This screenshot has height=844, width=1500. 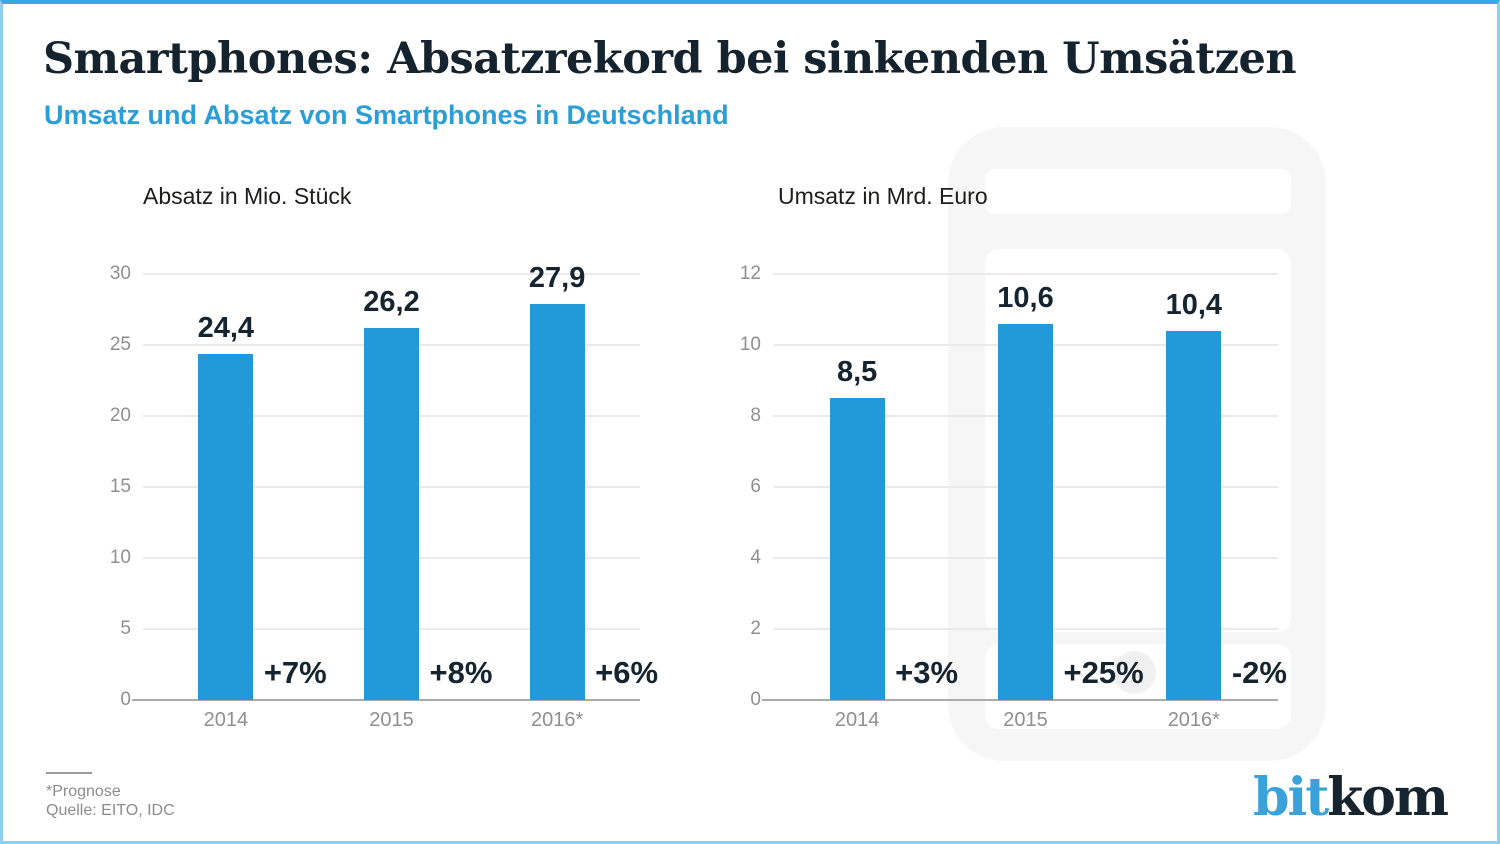 What do you see at coordinates (750, 273) in the screenshot?
I see `y-tick-label: 12` at bounding box center [750, 273].